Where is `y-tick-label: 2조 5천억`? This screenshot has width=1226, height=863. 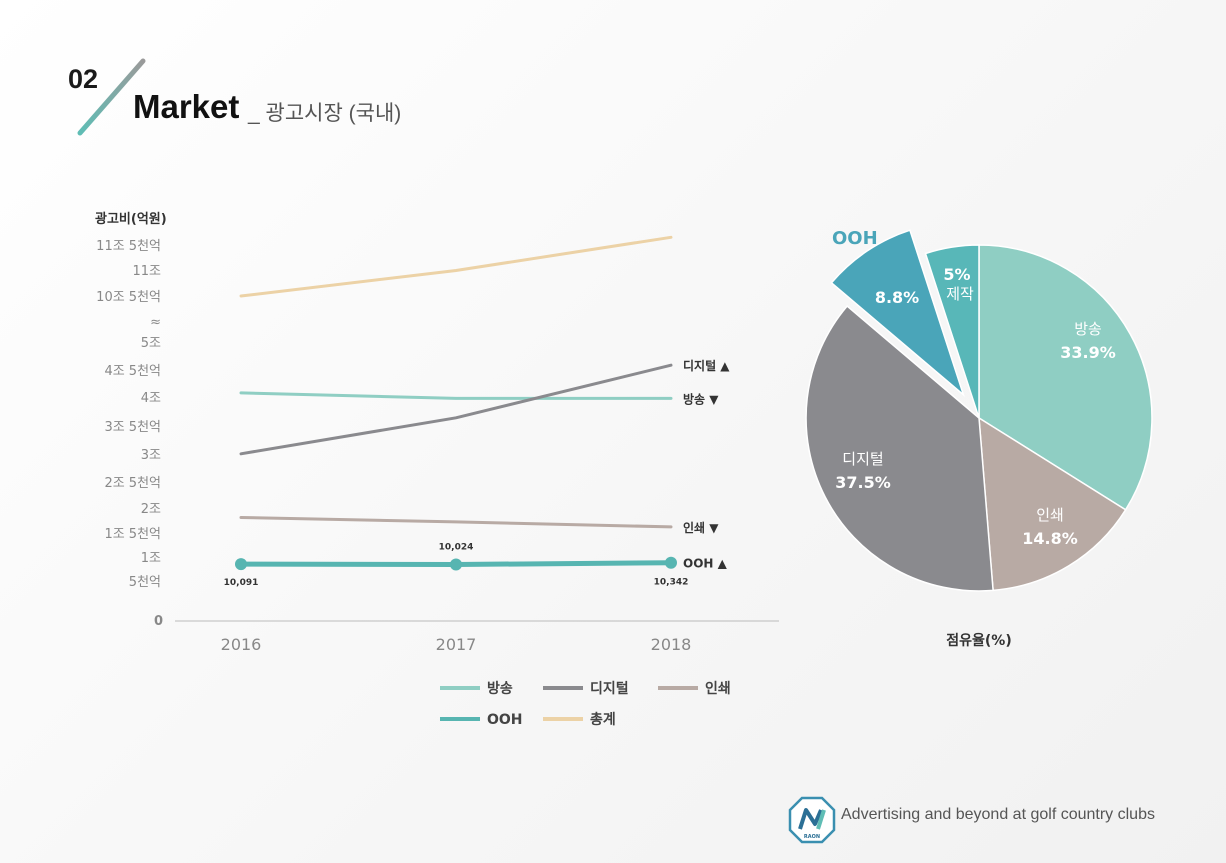
y-tick-label: 2조 5천억 is located at coordinates (132, 483).